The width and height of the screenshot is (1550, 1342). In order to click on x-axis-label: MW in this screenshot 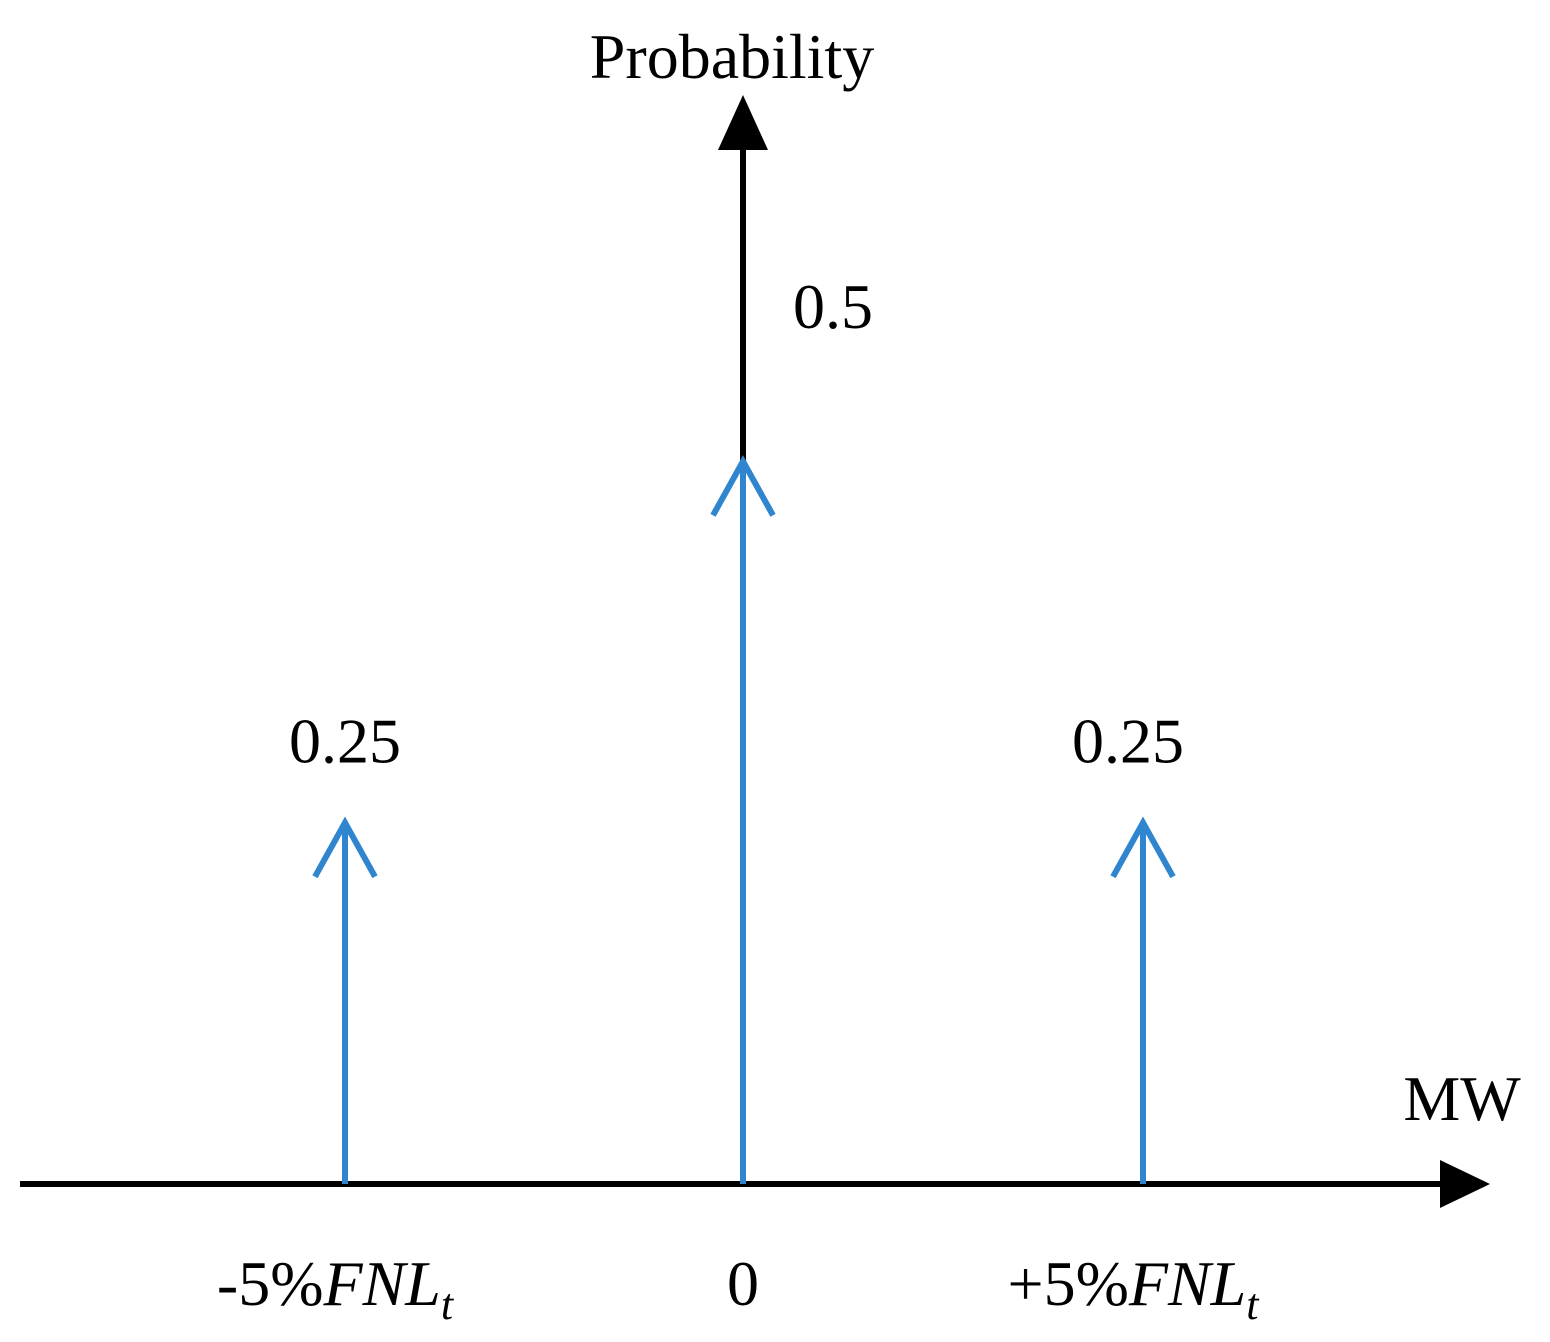, I will do `click(1462, 1098)`.